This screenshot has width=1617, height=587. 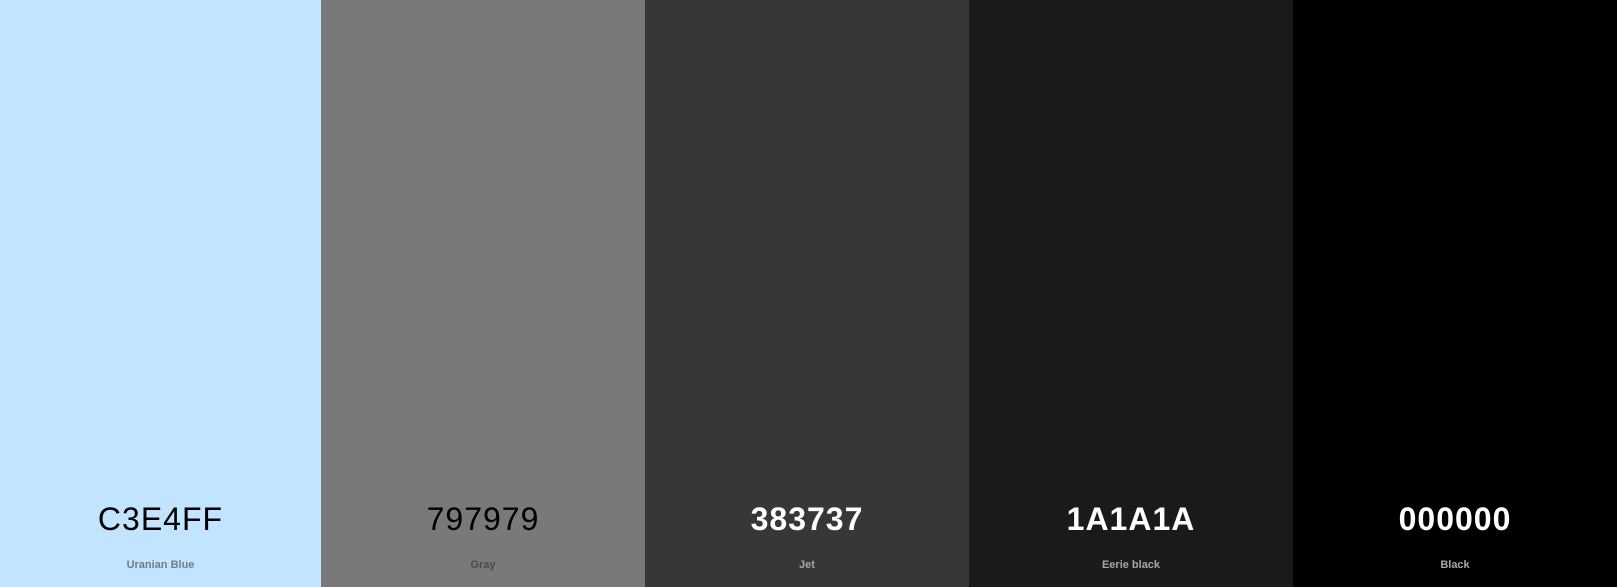 What do you see at coordinates (1455, 565) in the screenshot?
I see `swatch-color-name: Black` at bounding box center [1455, 565].